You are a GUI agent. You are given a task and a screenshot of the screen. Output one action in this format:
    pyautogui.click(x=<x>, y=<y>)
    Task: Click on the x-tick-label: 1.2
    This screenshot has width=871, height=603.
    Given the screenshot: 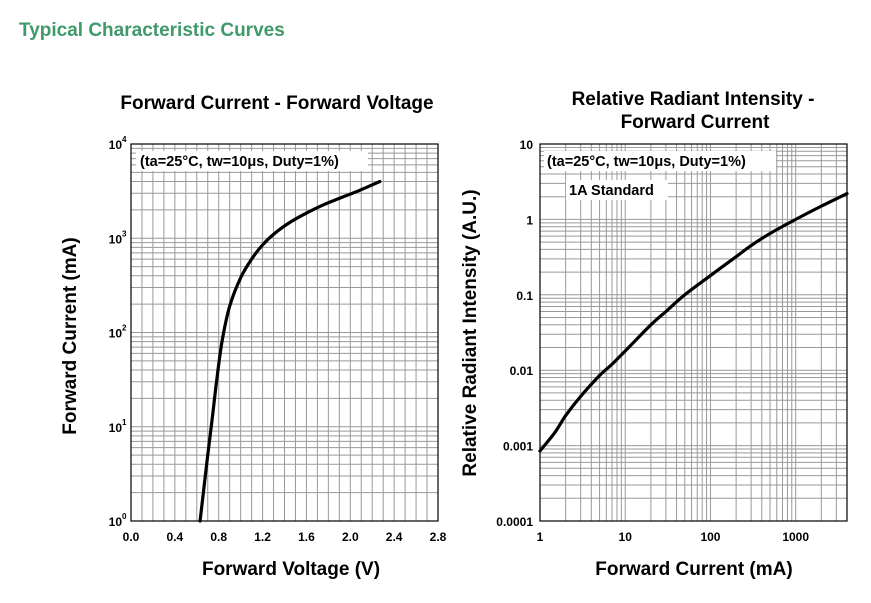 What is the action you would take?
    pyautogui.click(x=262, y=537)
    